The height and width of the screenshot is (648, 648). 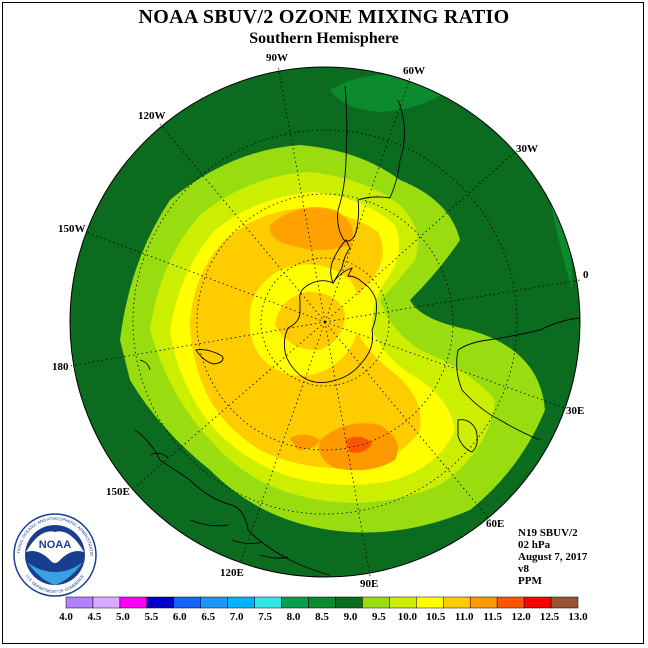 I want to click on lon-label-90w: 90W, so click(x=277, y=58).